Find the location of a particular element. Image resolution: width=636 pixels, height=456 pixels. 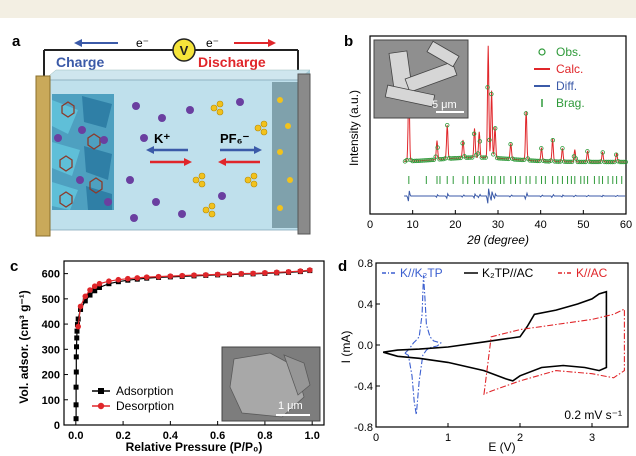

page-header-strip is located at coordinates (318, 9).